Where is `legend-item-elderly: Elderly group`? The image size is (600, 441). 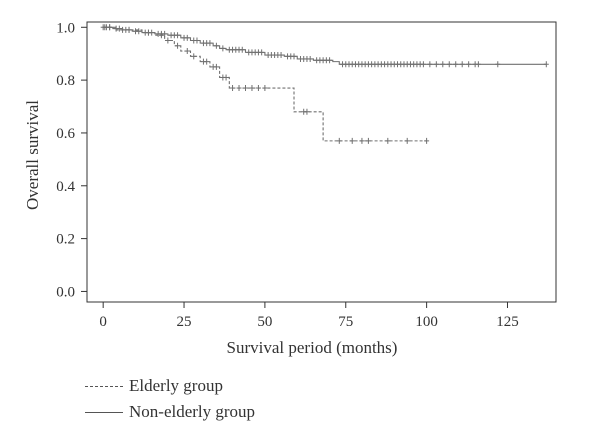 legend-item-elderly: Elderly group is located at coordinates (170, 386).